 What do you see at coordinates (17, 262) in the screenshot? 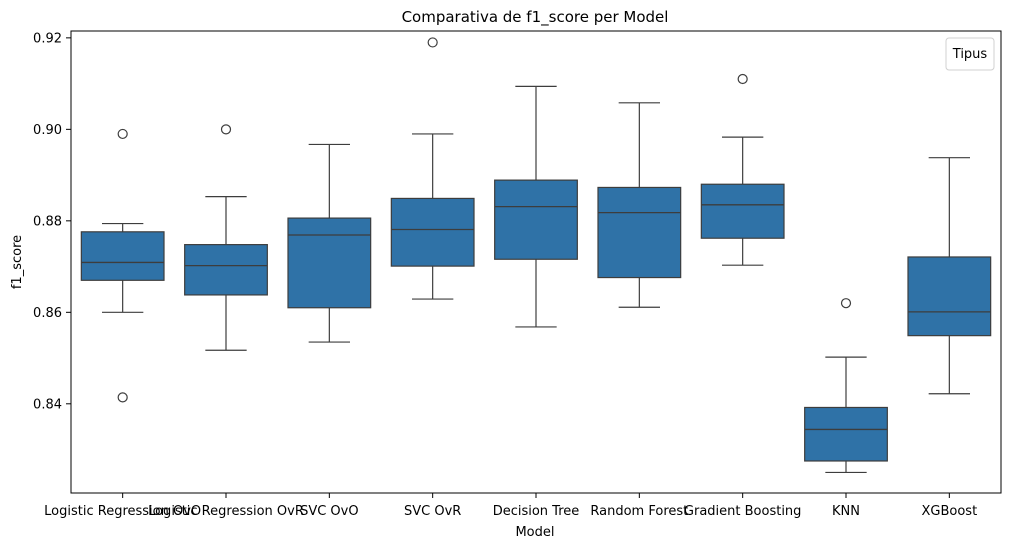
I see `y-axis-label: f1_score` at bounding box center [17, 262].